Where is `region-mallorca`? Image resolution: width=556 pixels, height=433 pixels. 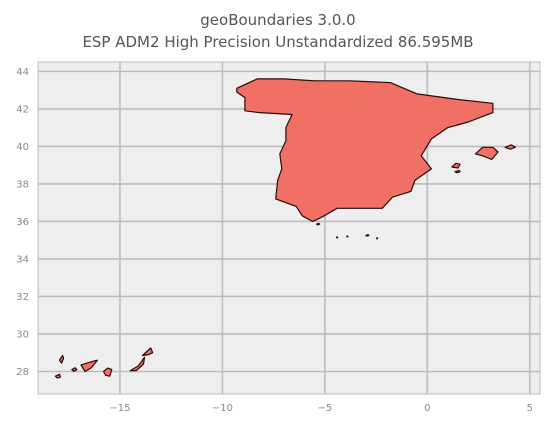 region-mallorca is located at coordinates (486, 153).